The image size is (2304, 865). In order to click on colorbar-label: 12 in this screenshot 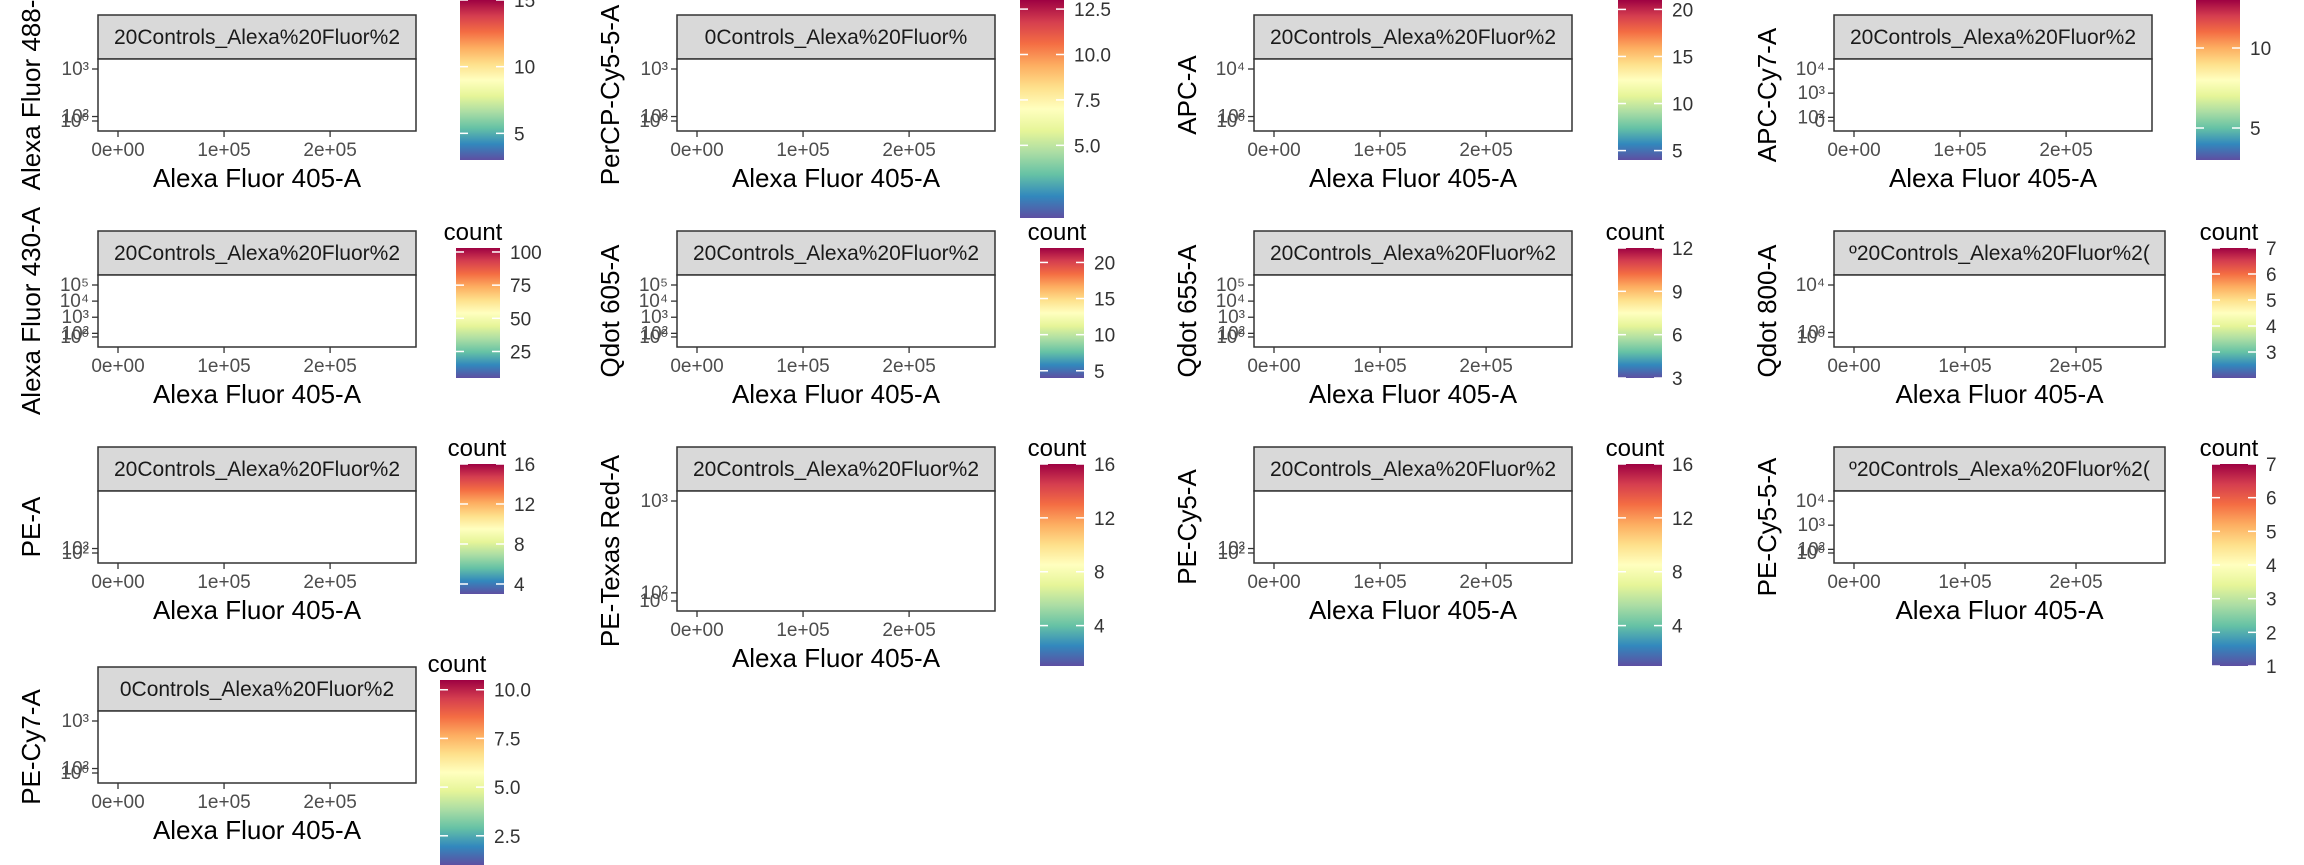, I will do `click(1682, 249)`.